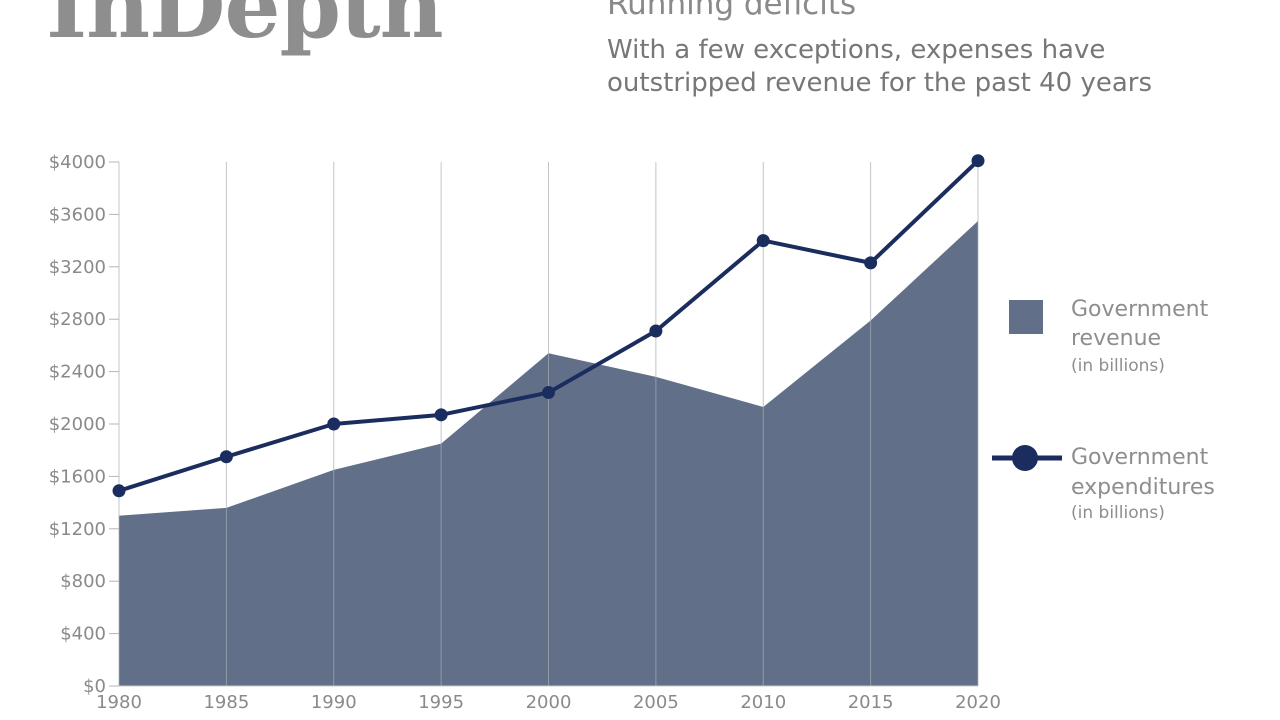 This screenshot has height=720, width=1280. What do you see at coordinates (83, 581) in the screenshot?
I see `y-tick-label: $800` at bounding box center [83, 581].